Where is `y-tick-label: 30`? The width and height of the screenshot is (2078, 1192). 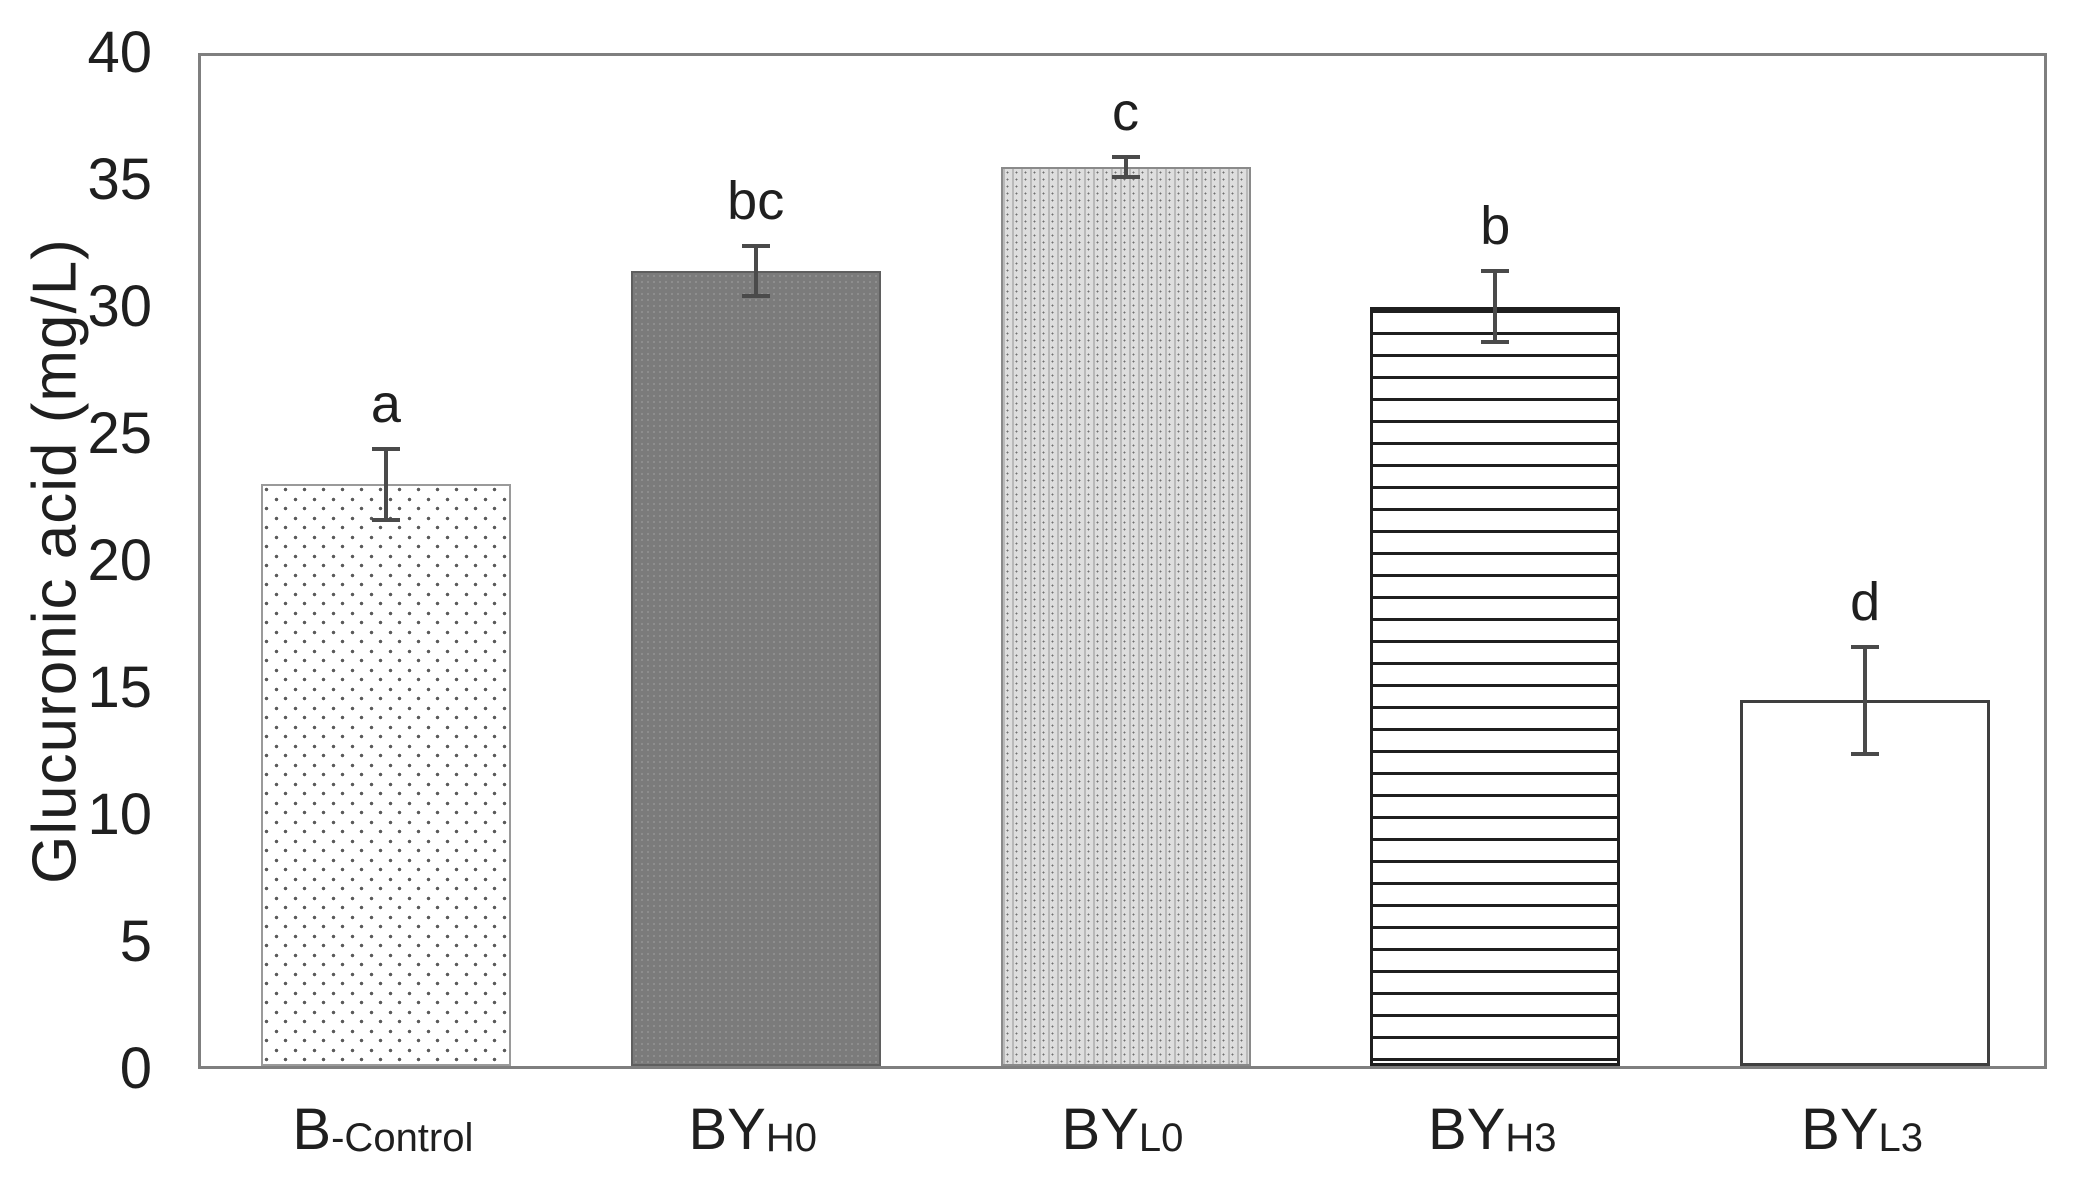
y-tick-label: 30 is located at coordinates (119, 306).